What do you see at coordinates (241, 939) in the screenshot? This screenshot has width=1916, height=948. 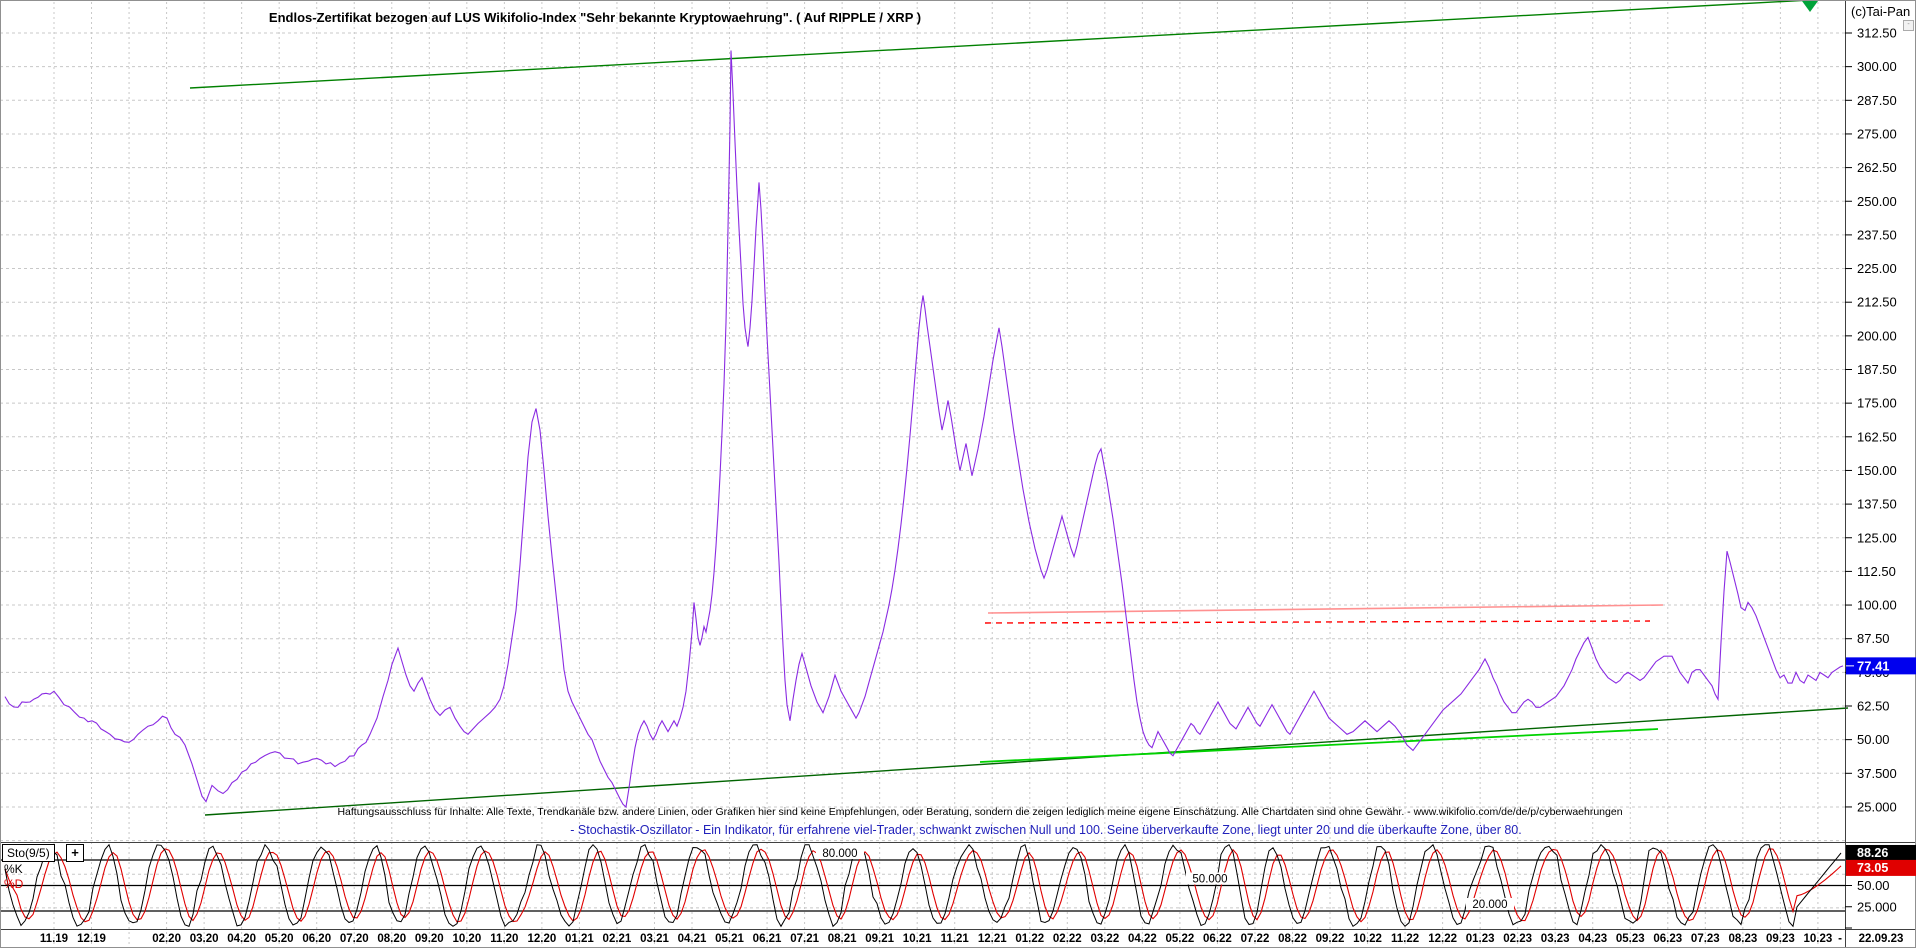 I see `date-axis-label: 04.20` at bounding box center [241, 939].